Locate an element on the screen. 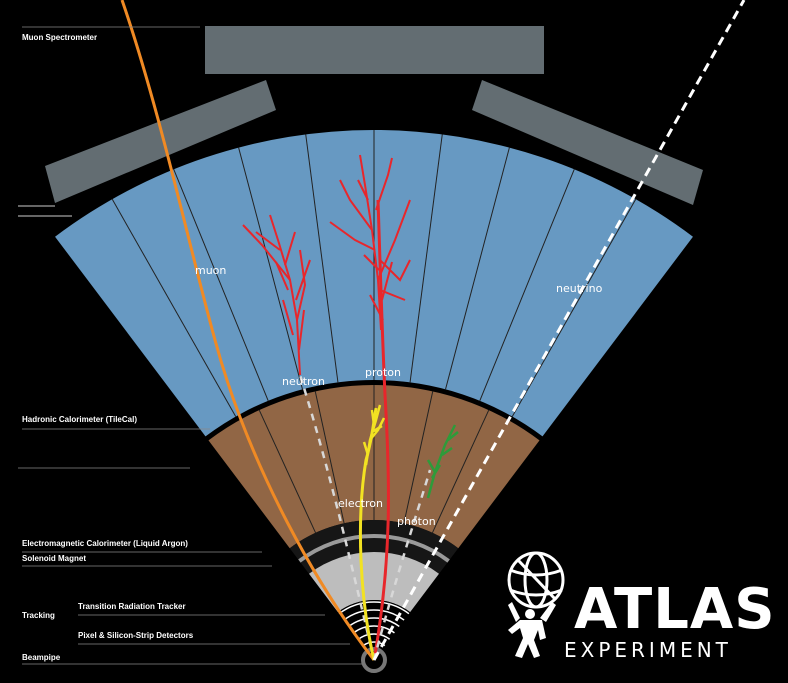 The width and height of the screenshot is (788, 683). photon-shower is located at coordinates (442, 461).